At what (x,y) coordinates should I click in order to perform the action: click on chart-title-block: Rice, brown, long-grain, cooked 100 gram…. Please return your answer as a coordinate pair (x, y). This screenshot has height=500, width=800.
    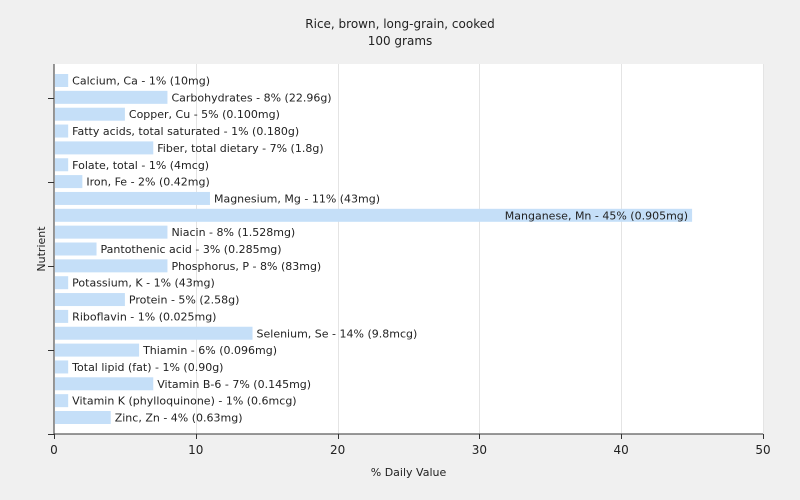
    Looking at the image, I should click on (400, 33).